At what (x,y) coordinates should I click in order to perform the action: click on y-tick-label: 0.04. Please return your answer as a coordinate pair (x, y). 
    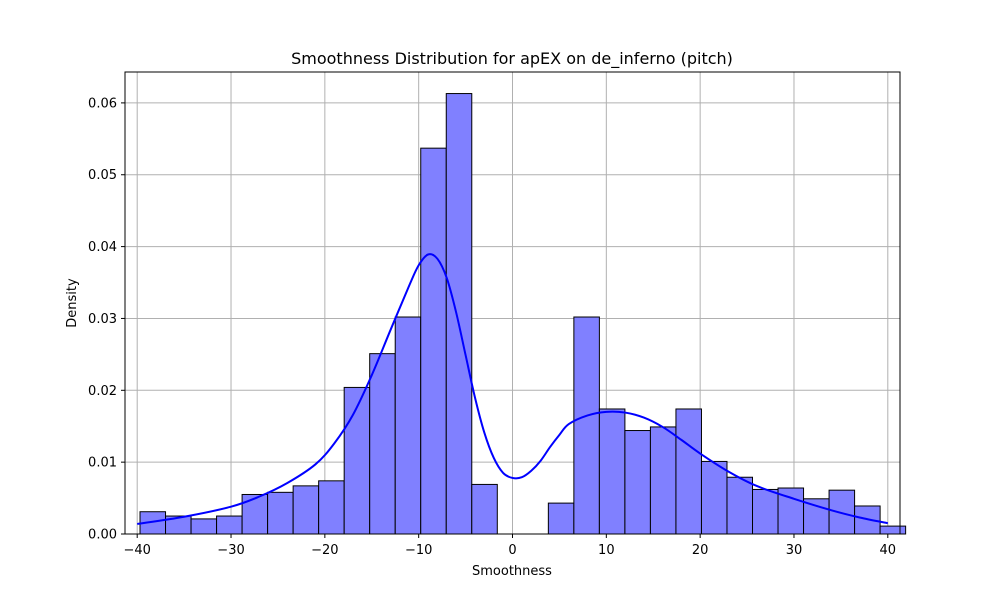
    Looking at the image, I should click on (102, 247).